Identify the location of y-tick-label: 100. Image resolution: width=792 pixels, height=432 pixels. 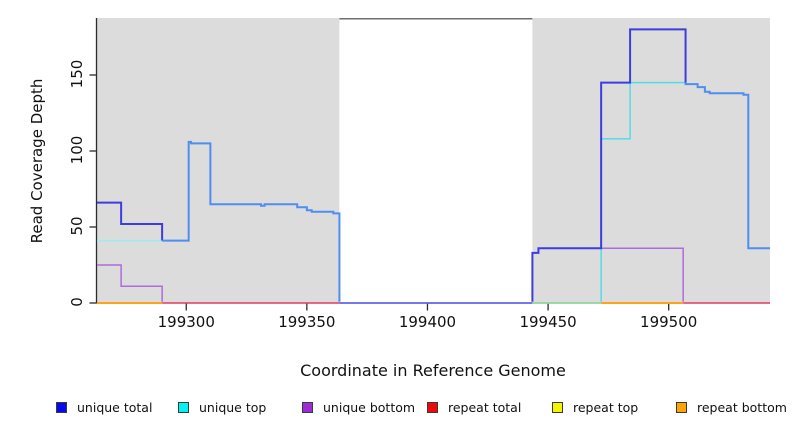
(77, 150).